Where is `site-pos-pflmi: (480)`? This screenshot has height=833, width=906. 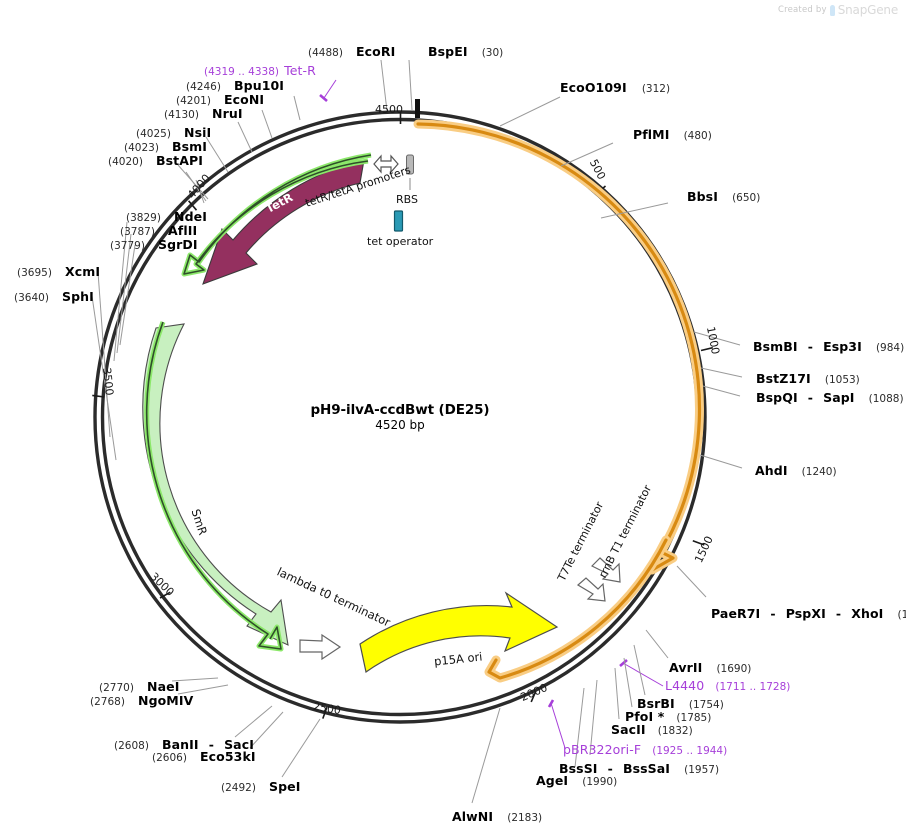 site-pos-pflmi: (480) is located at coordinates (697, 136).